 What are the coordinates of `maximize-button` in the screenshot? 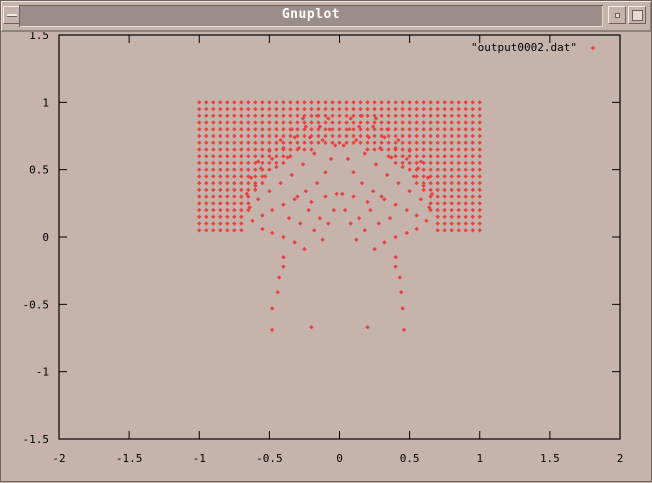 It's located at (637, 15).